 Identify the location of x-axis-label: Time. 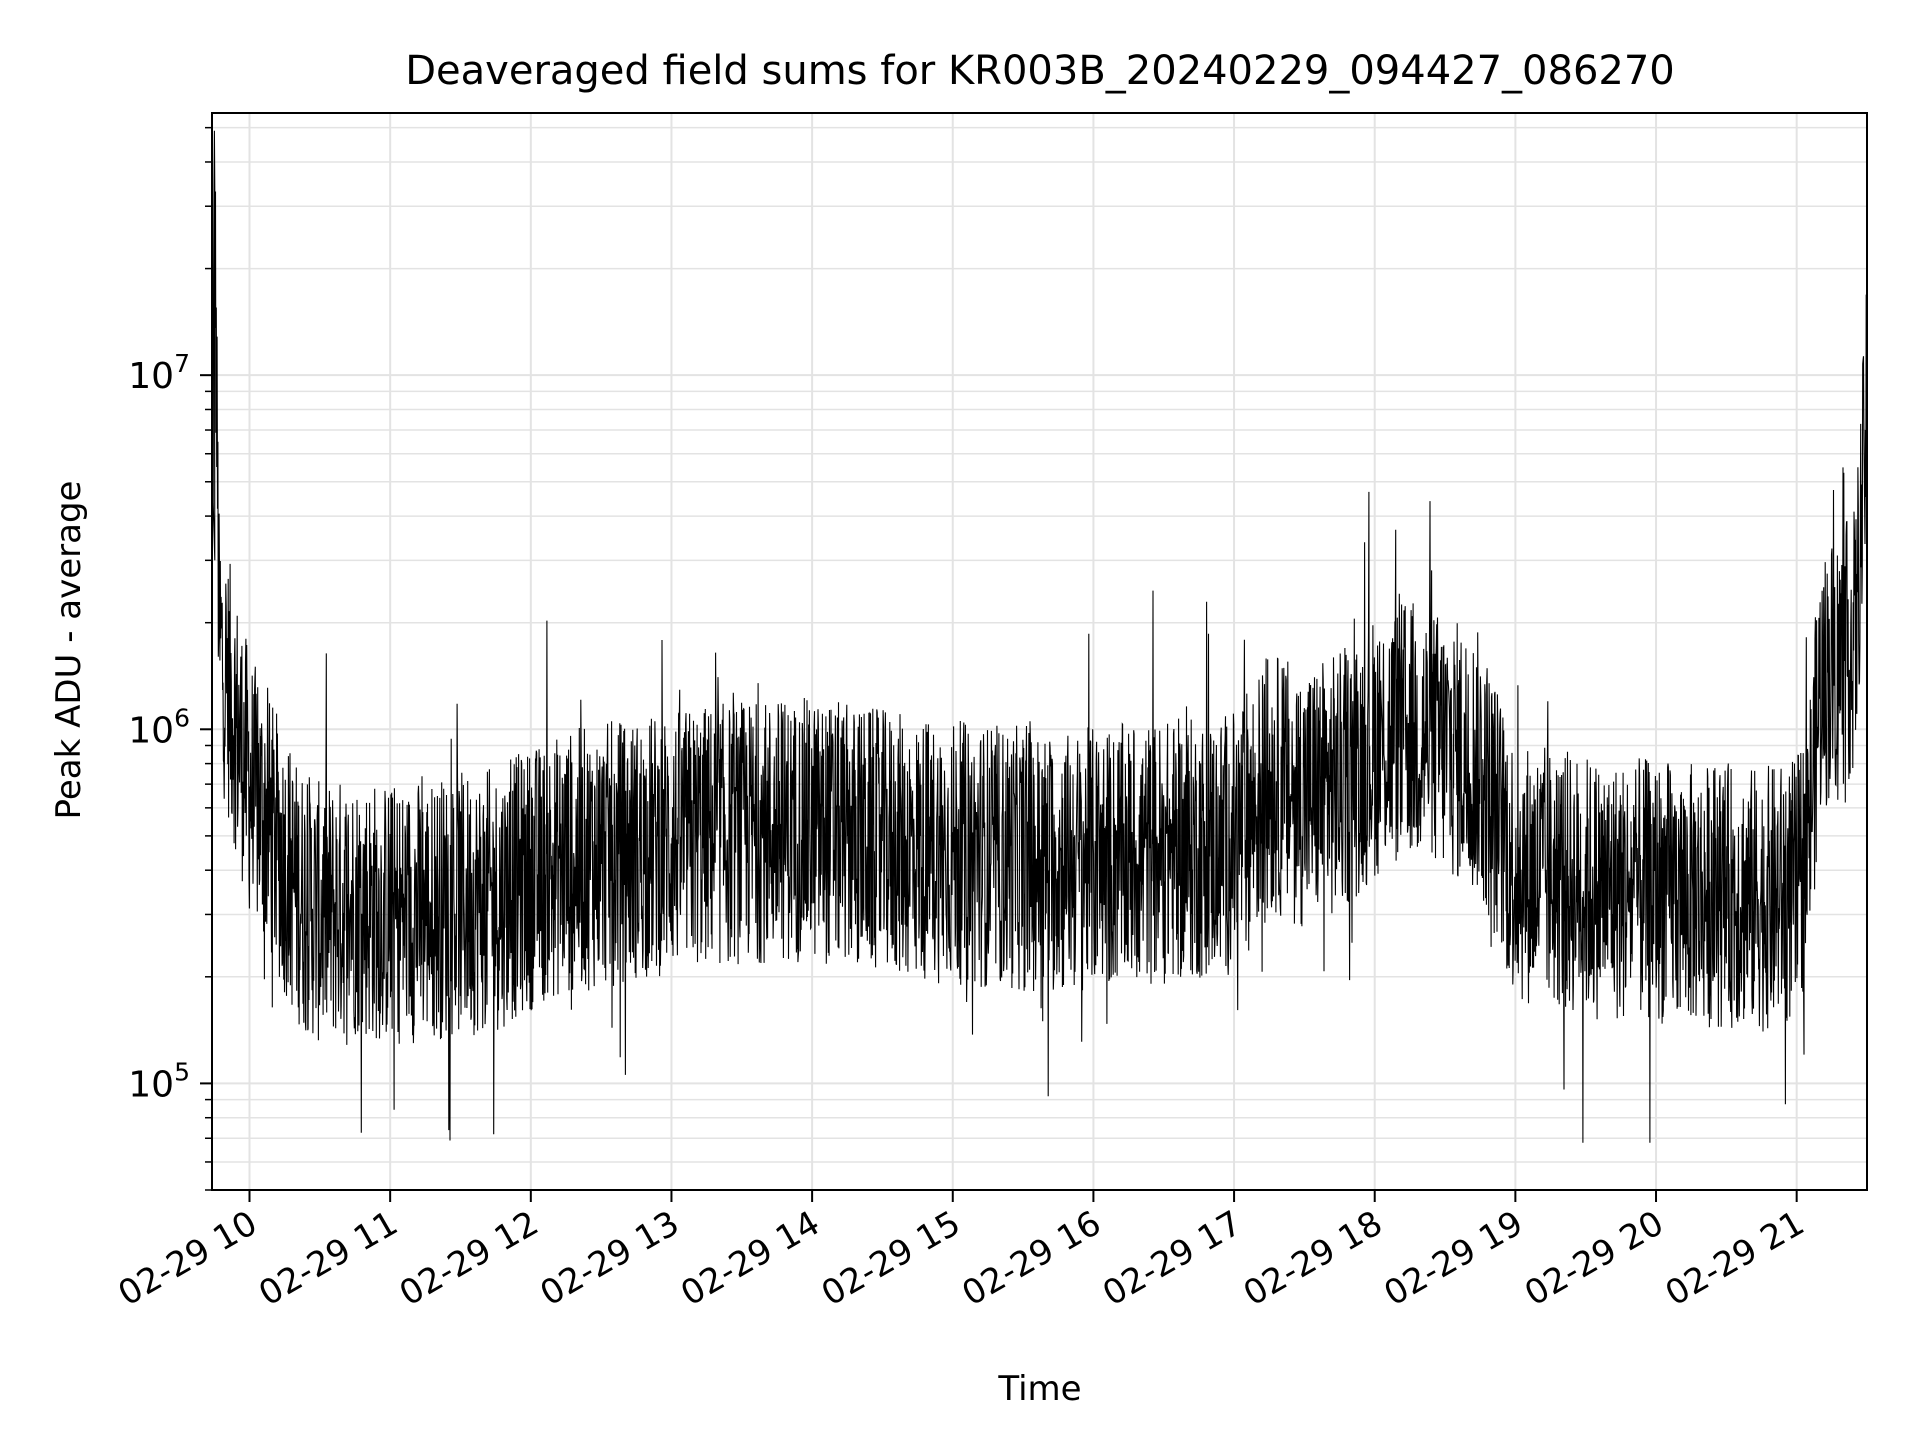
(1039, 1389).